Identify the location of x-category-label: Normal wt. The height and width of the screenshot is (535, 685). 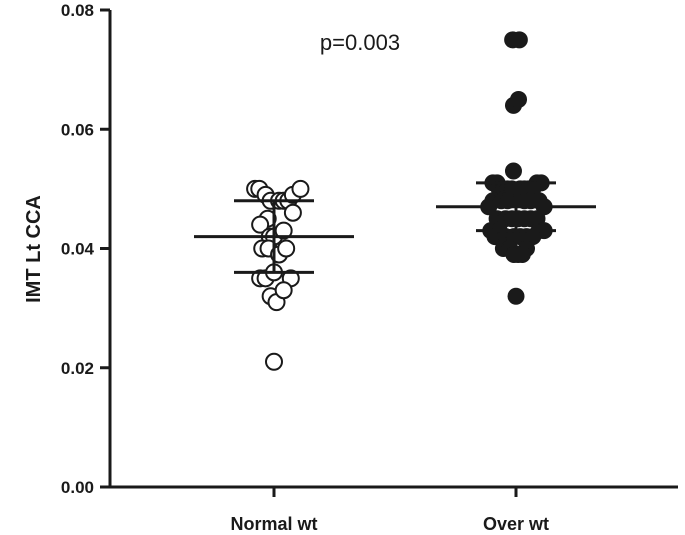
(273, 524).